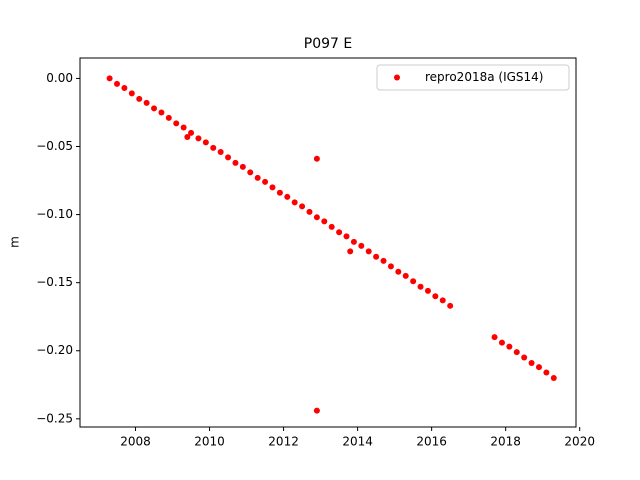 The width and height of the screenshot is (640, 480). Describe the element at coordinates (15, 242) in the screenshot. I see `y-axis-label: m` at that location.